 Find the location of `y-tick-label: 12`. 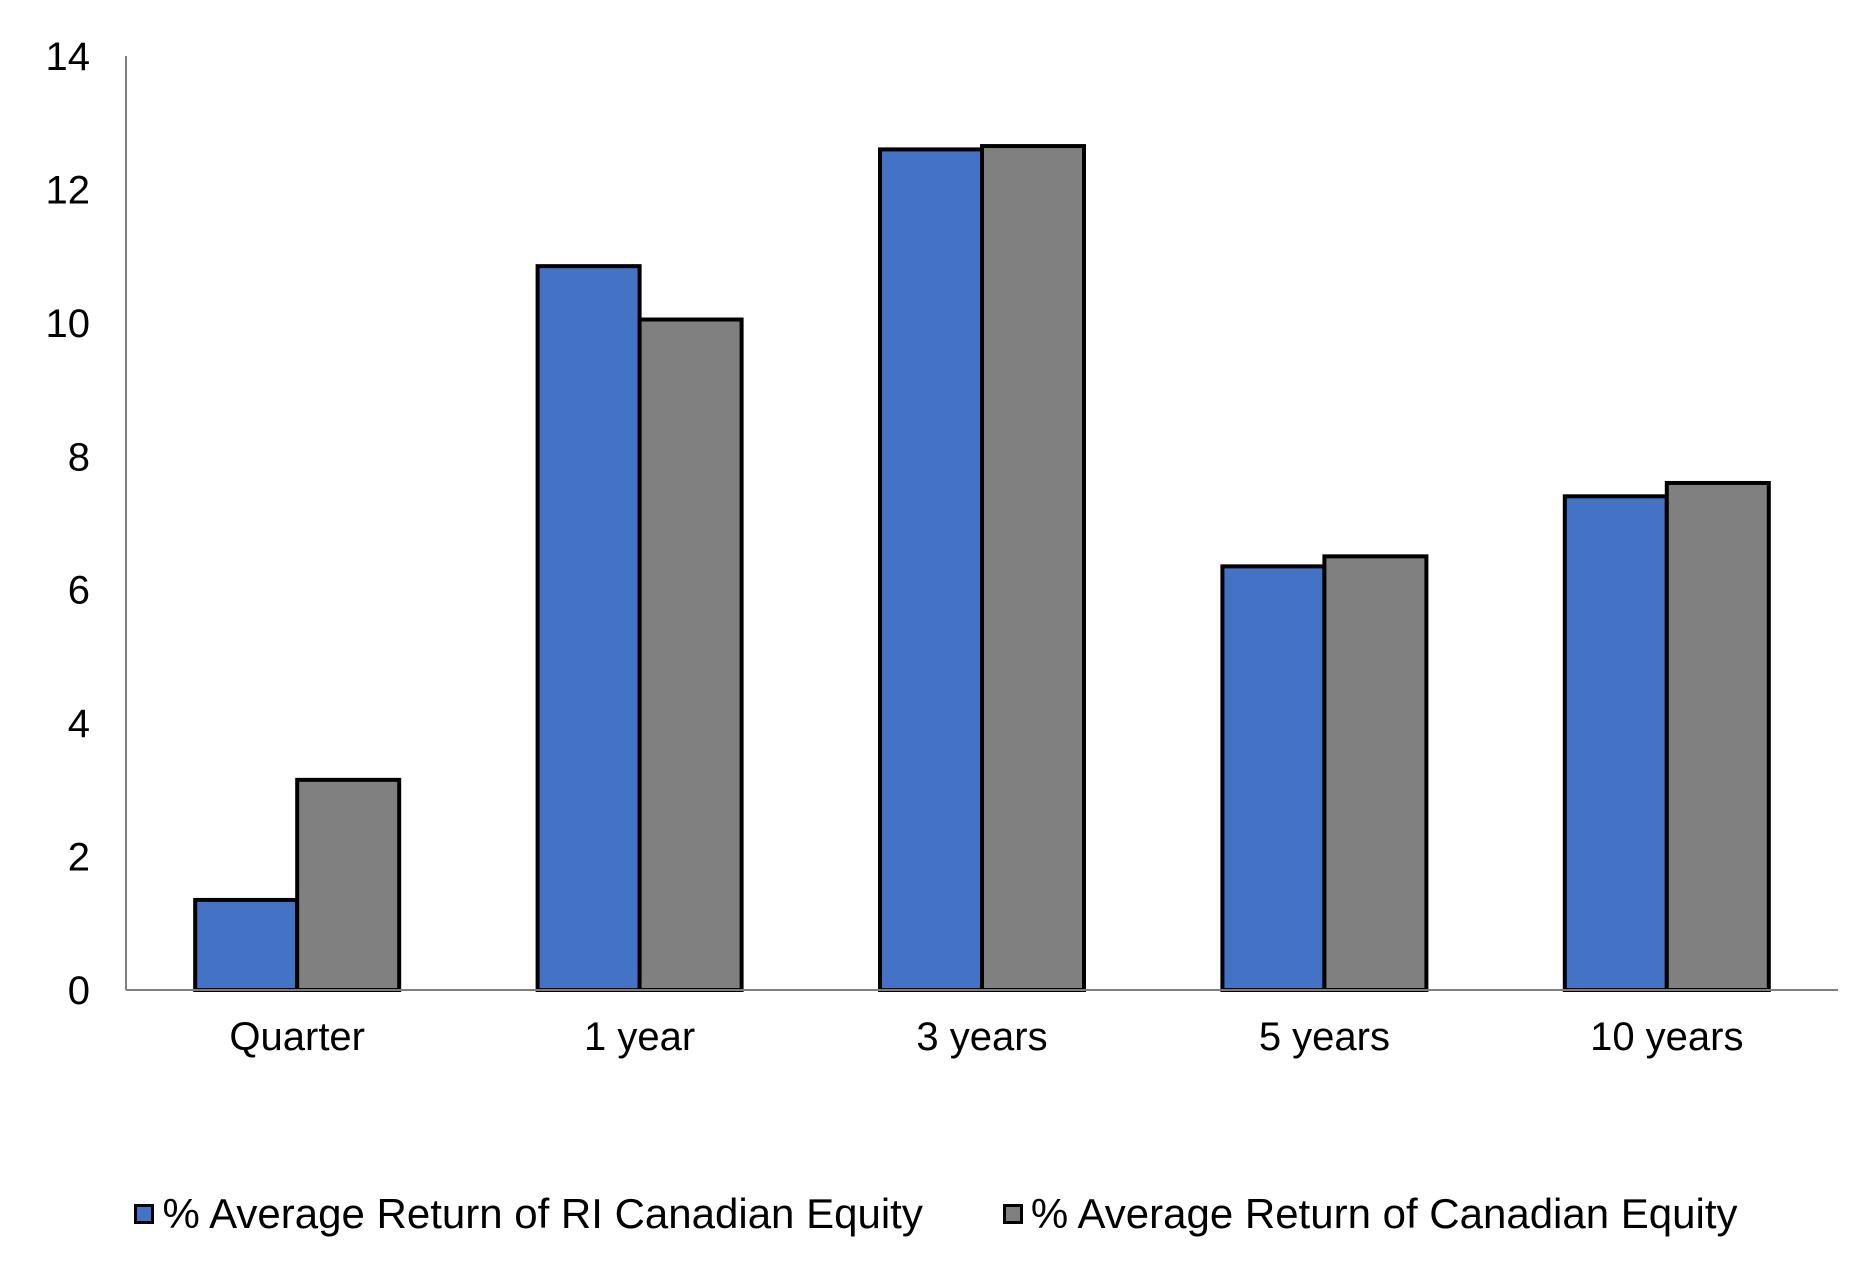

y-tick-label: 12 is located at coordinates (68, 190).